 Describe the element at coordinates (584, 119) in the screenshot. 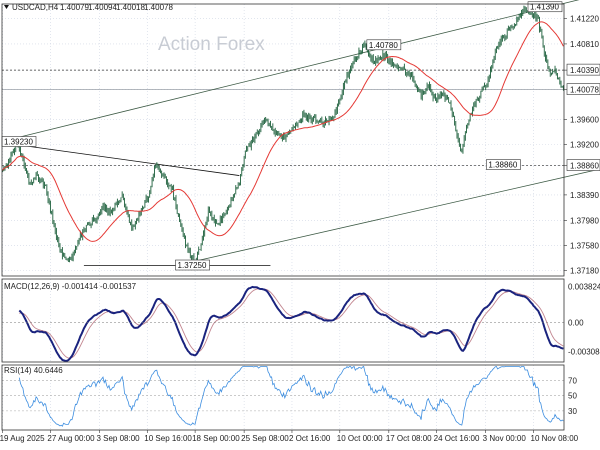

I see `price-tick-label: 1.39600` at that location.